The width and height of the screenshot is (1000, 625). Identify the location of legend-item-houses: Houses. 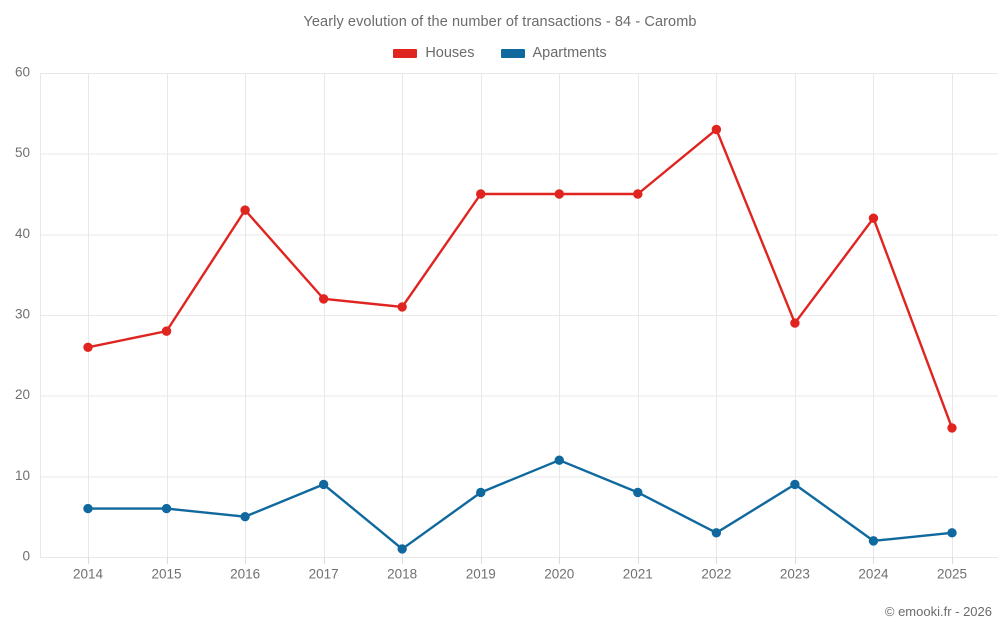
(434, 53).